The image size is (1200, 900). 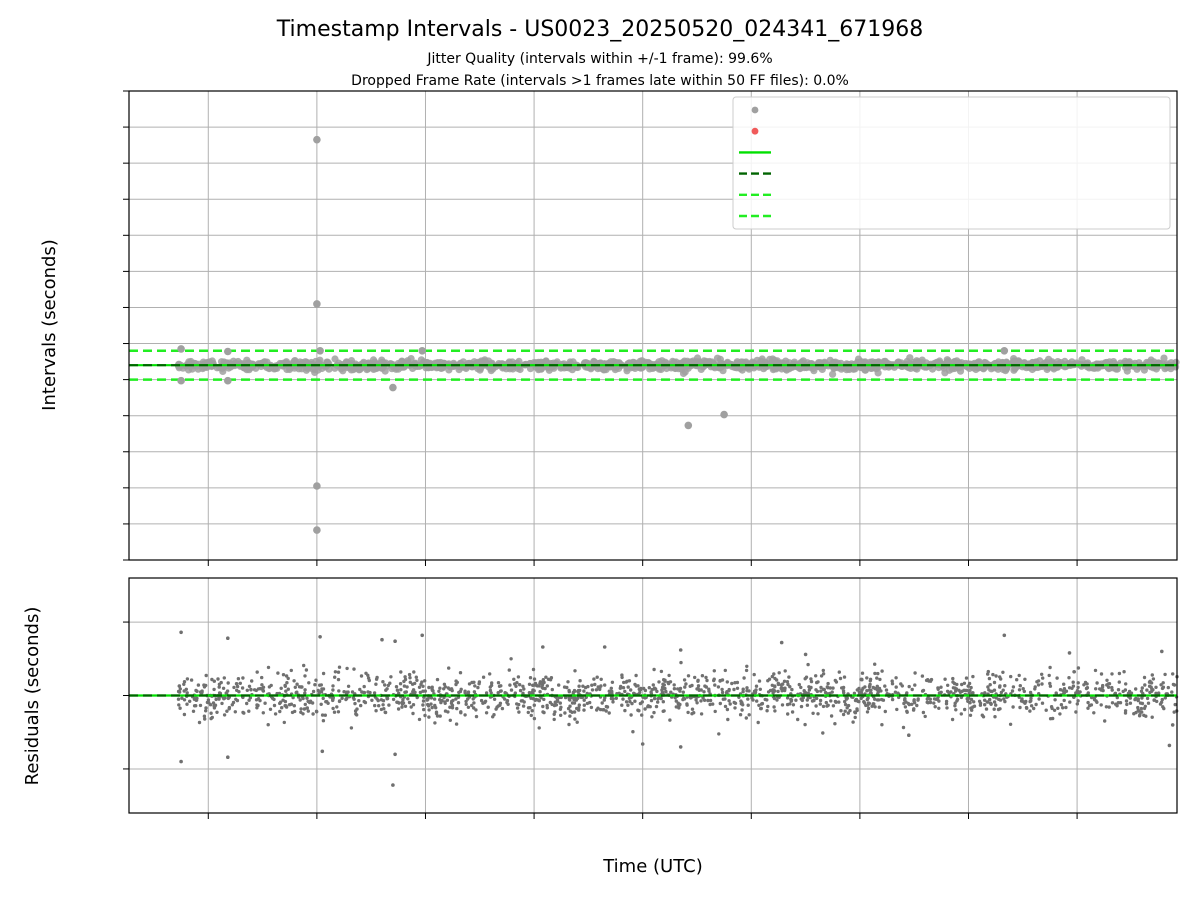 What do you see at coordinates (32, 696) in the screenshot?
I see `residuals-y-label: Residuals (seconds)` at bounding box center [32, 696].